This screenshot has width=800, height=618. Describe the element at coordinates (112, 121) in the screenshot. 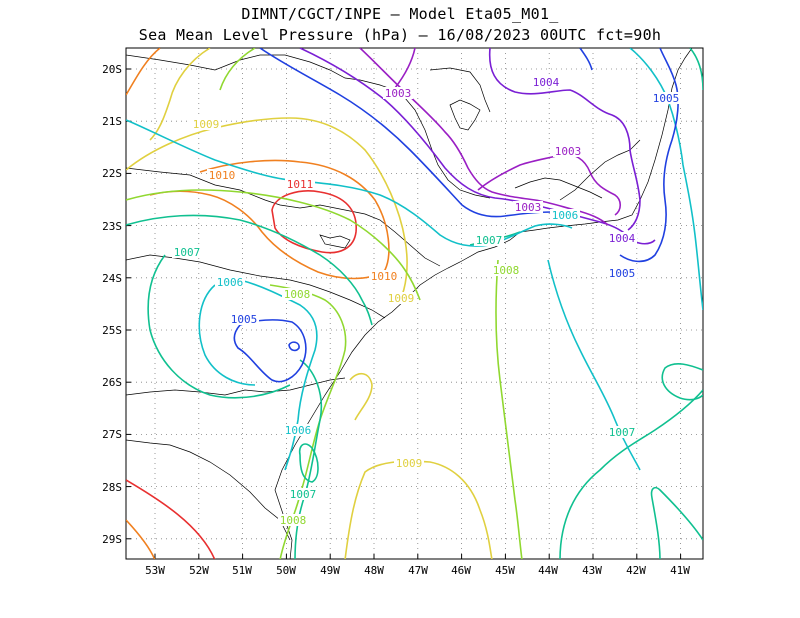

I see `lat-tick-label: 21S` at that location.